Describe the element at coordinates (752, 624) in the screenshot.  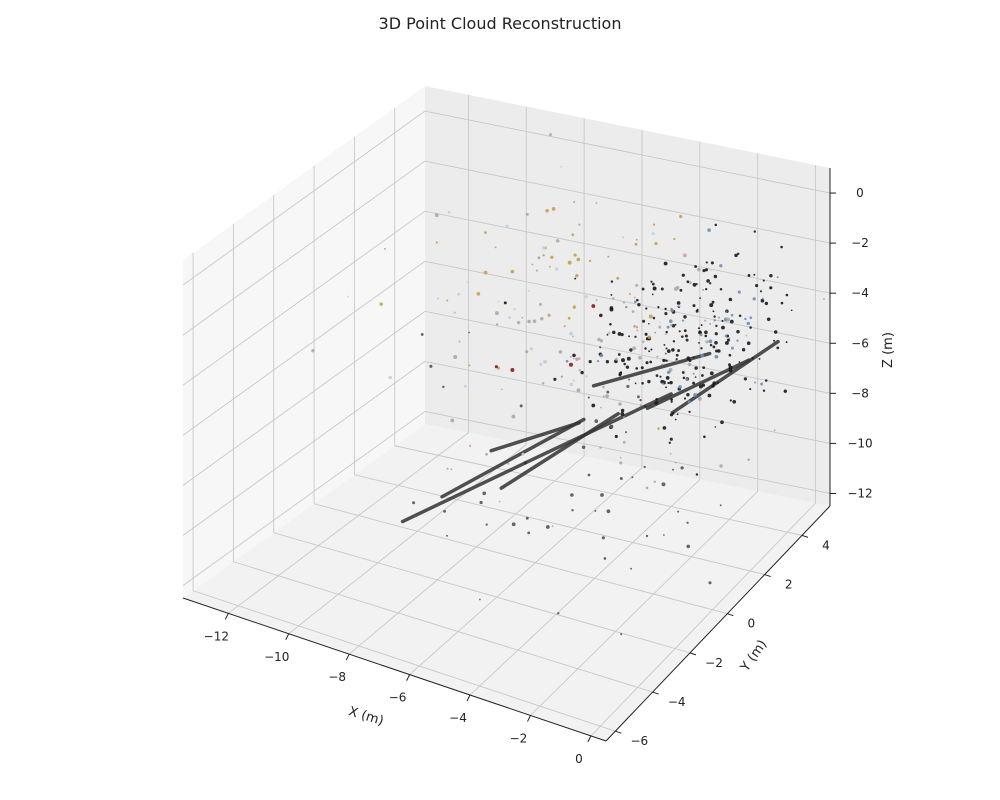
I see `y-tick-label: 0` at that location.